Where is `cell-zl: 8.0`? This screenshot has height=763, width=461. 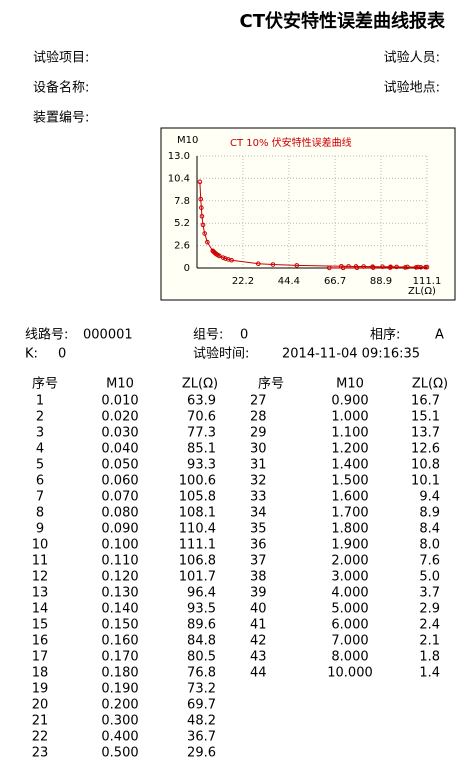
cell-zl: 8.0 is located at coordinates (429, 545).